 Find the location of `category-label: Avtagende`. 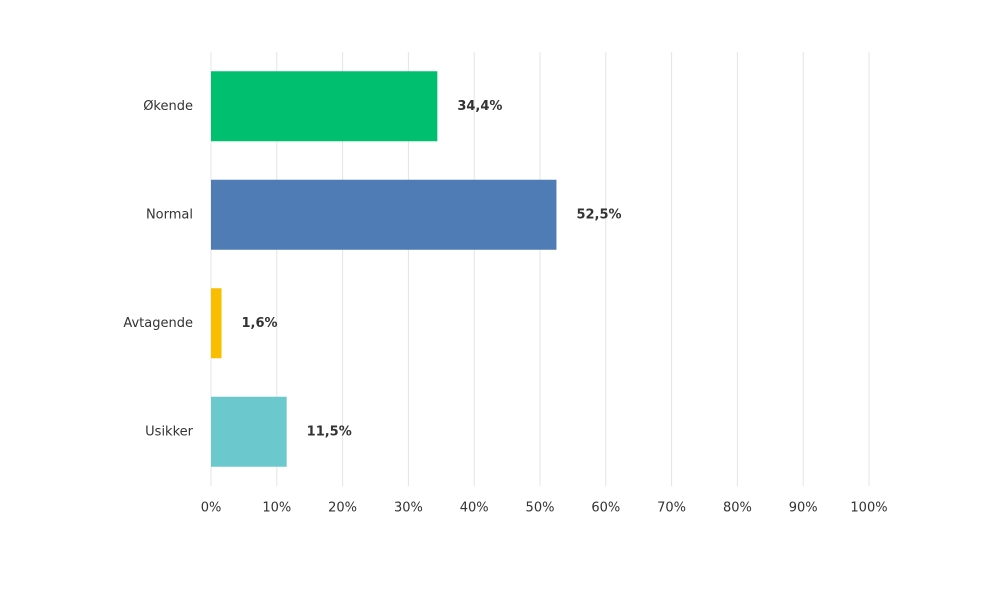

category-label: Avtagende is located at coordinates (158, 323).